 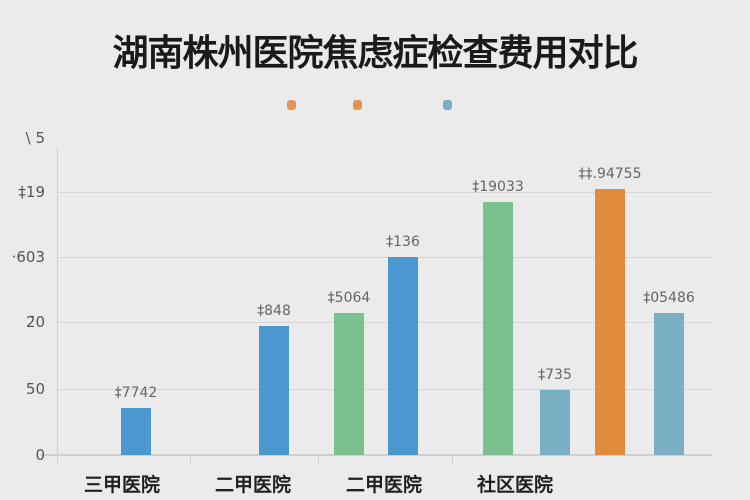 What do you see at coordinates (40, 455) in the screenshot?
I see `y-tick-label: 0` at bounding box center [40, 455].